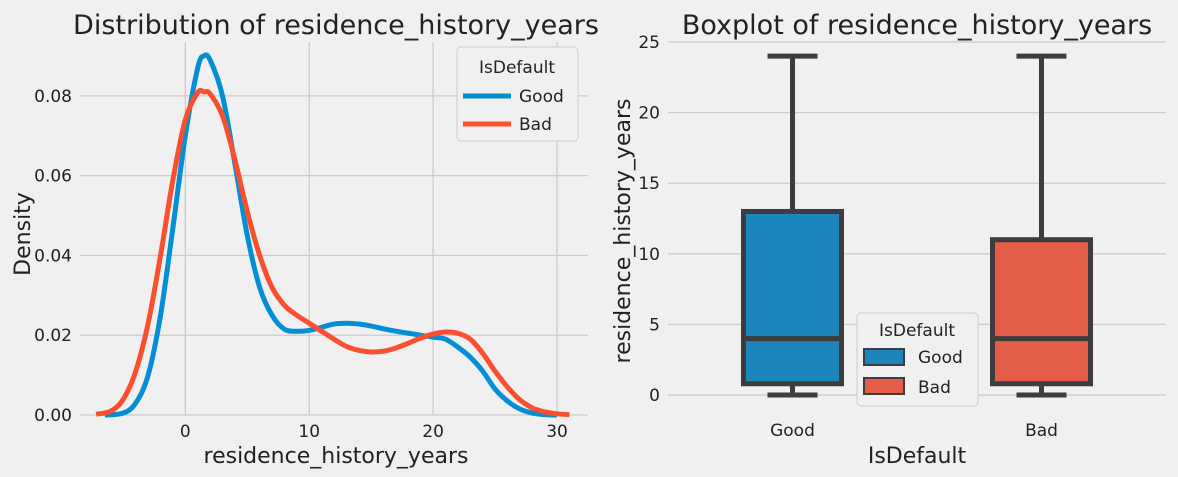 The height and width of the screenshot is (477, 1178). I want to click on boxplot-y-tick-label: 25, so click(649, 43).